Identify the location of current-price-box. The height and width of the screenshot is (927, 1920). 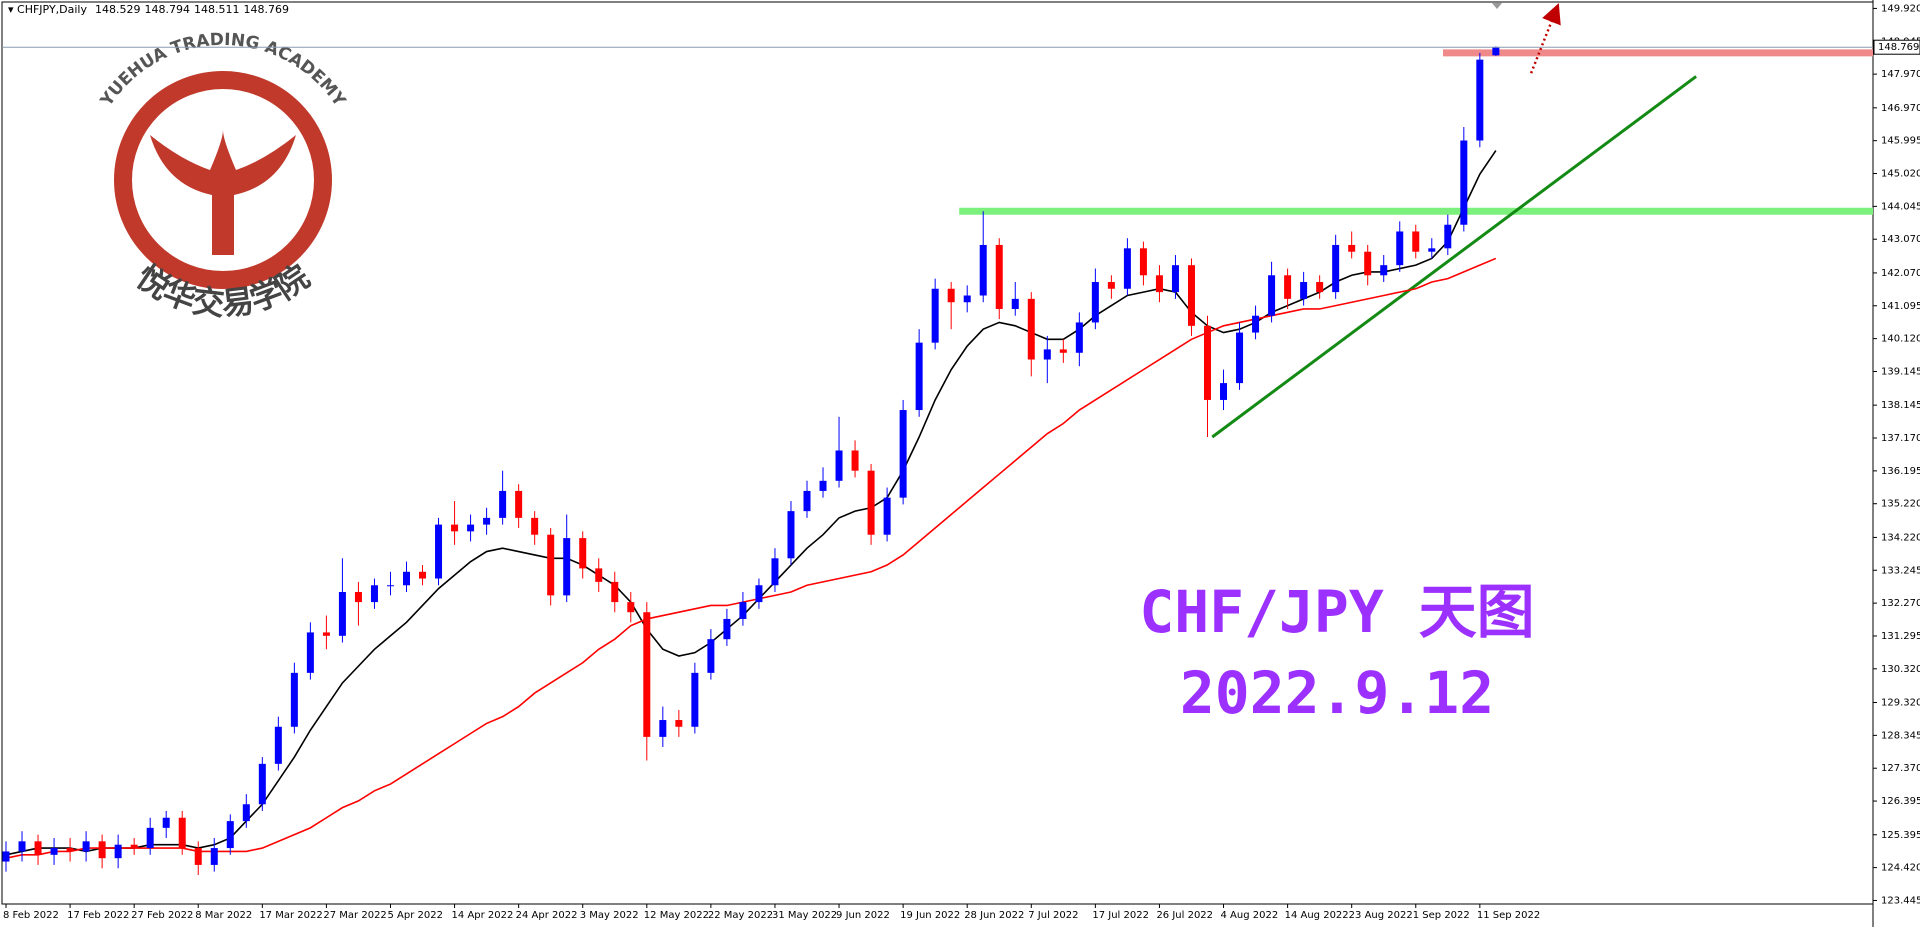
(1896, 47).